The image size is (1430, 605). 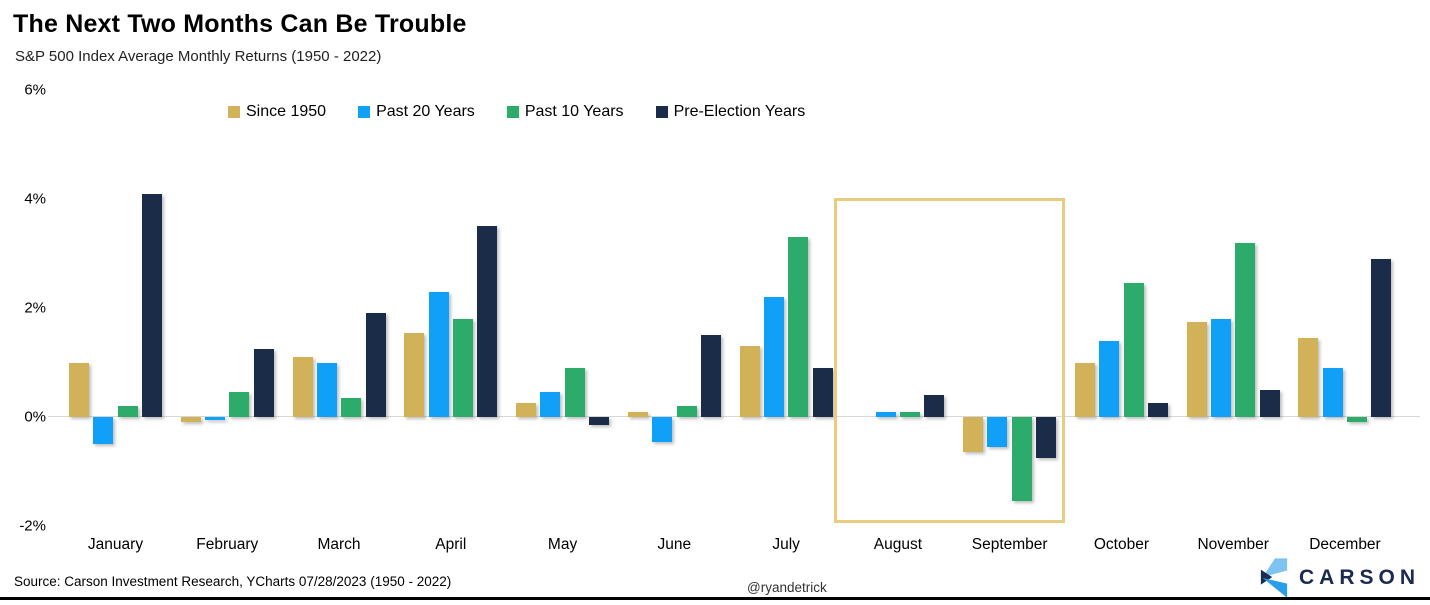 What do you see at coordinates (822, 392) in the screenshot?
I see `bar-july-pre-election-years` at bounding box center [822, 392].